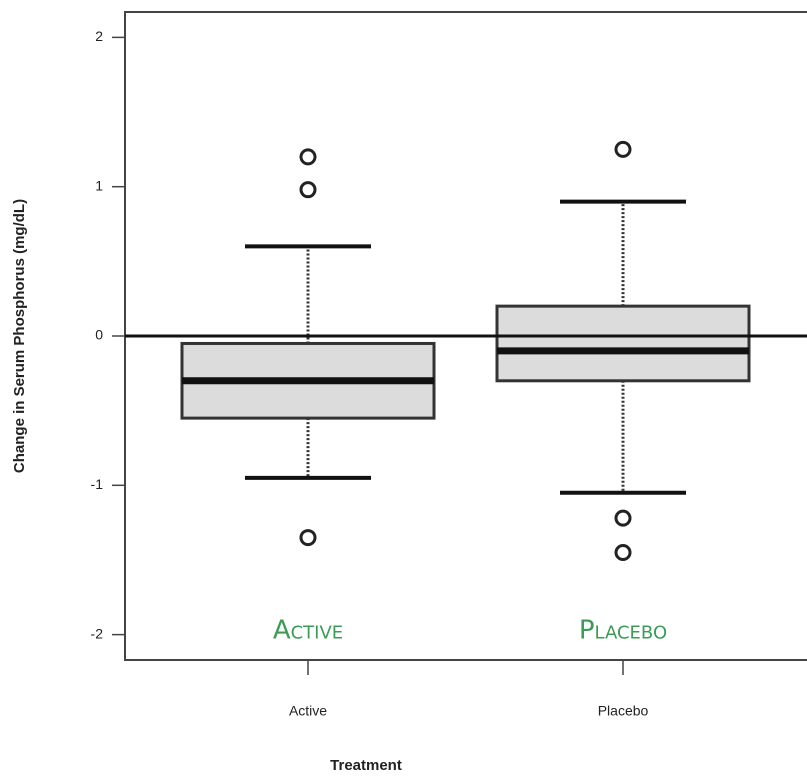 The width and height of the screenshot is (807, 778). Describe the element at coordinates (308, 631) in the screenshot. I see `annotation: Active` at that location.